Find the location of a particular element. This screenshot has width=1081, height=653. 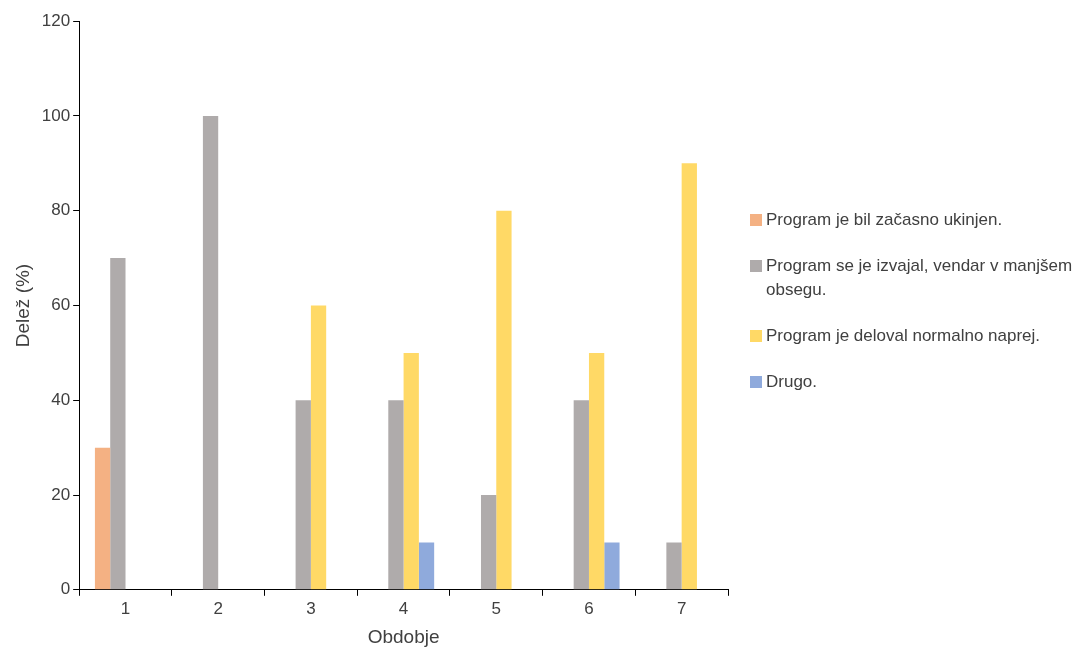

x-tick-label: 5 is located at coordinates (496, 608).